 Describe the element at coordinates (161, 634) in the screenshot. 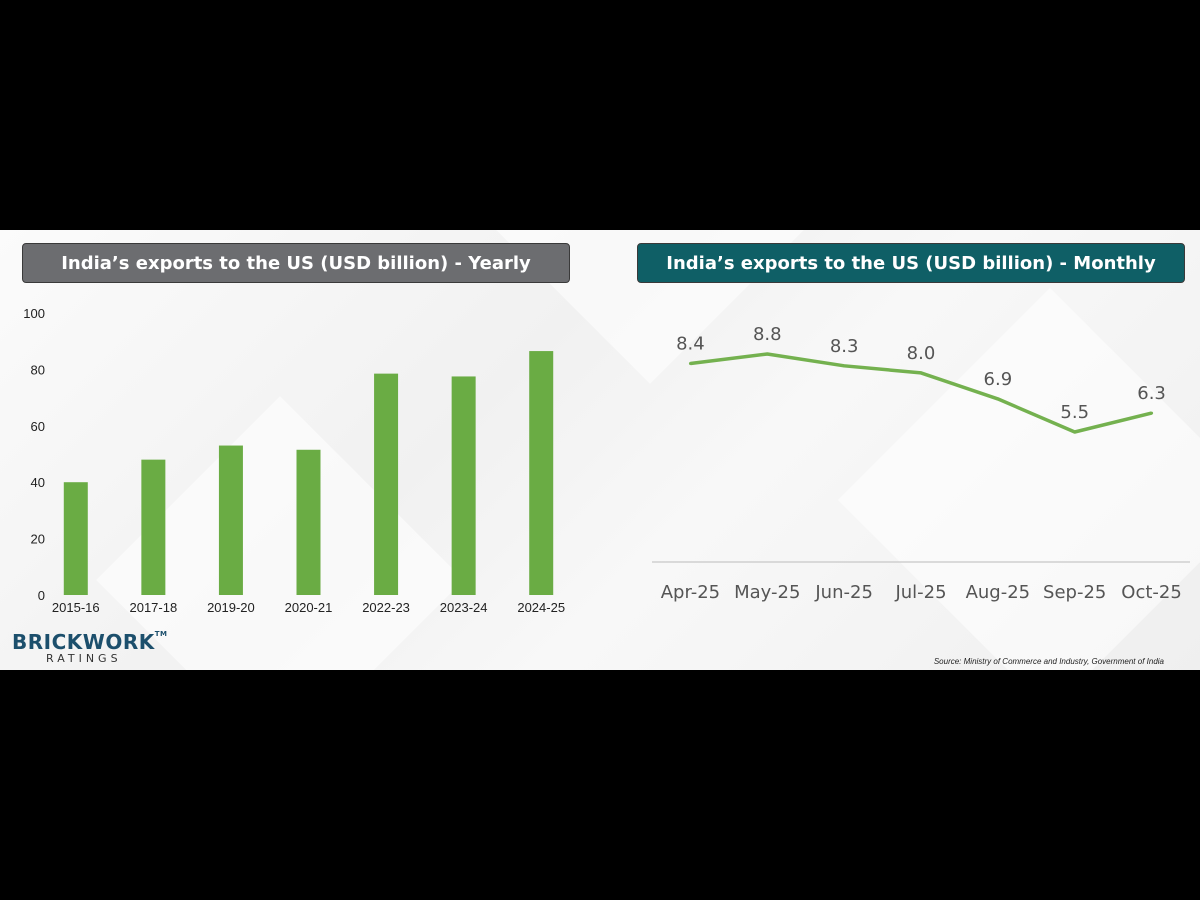

I see `logo-tm: TM` at that location.